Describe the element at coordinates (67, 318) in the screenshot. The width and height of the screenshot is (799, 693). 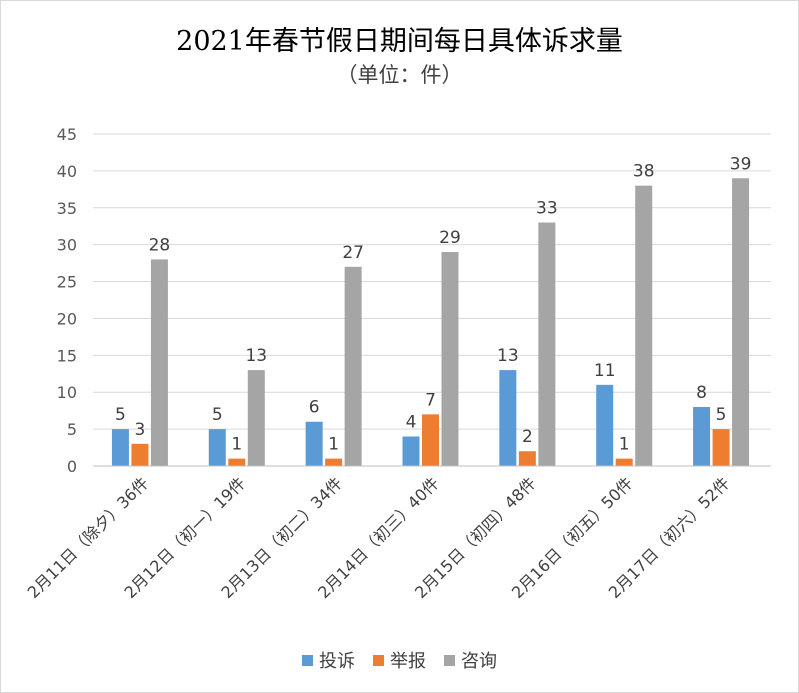
I see `y-tick-label: 20` at that location.